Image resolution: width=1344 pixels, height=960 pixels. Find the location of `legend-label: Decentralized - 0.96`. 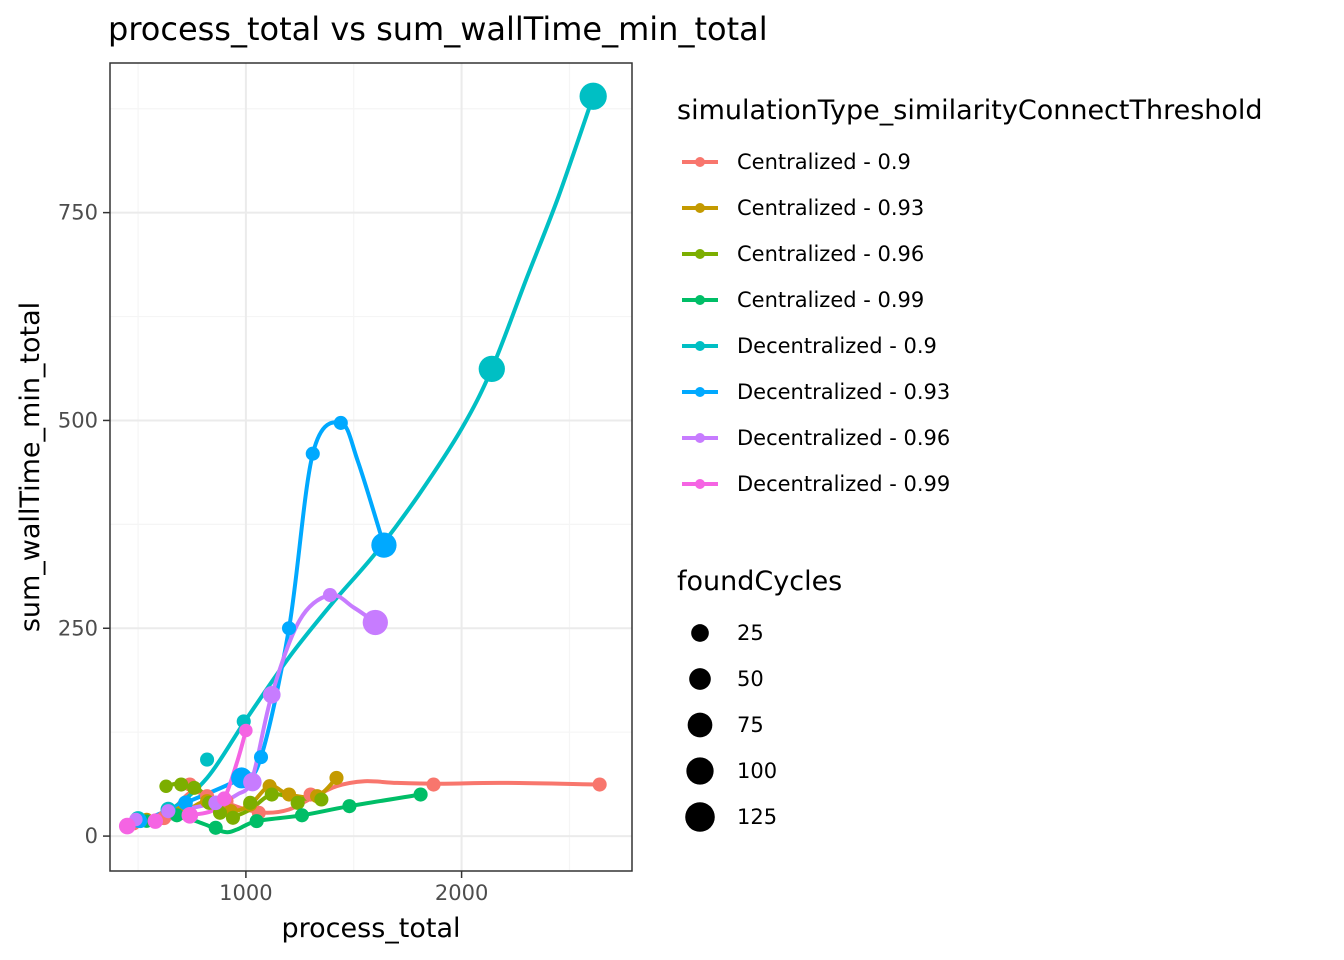

legend-label: Decentralized - 0.96 is located at coordinates (843, 438).